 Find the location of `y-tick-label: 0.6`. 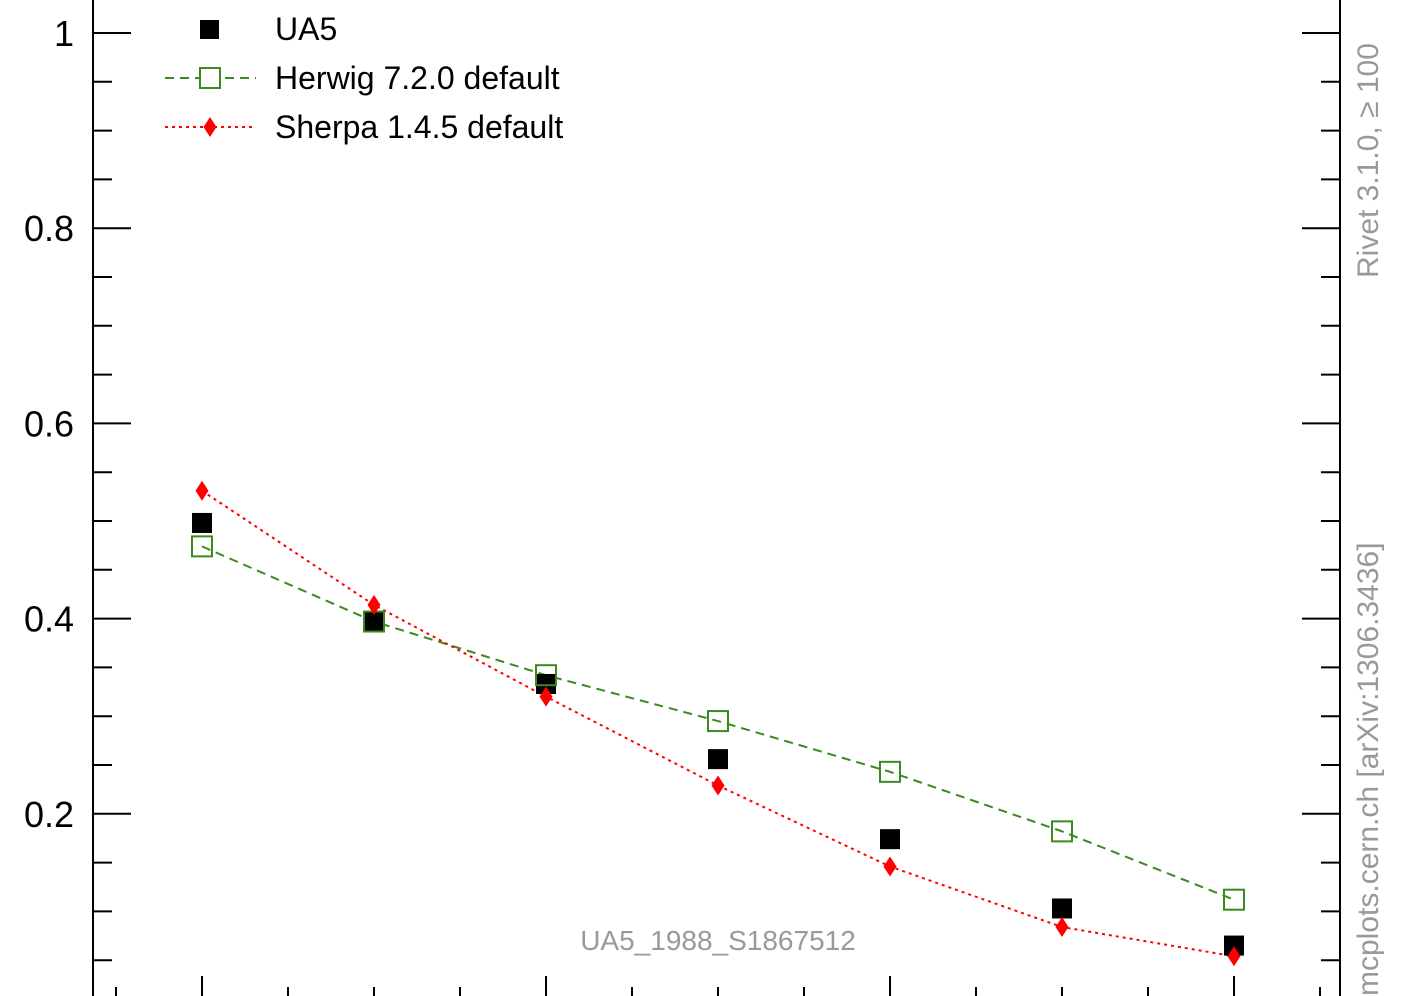

y-tick-label: 0.6 is located at coordinates (49, 423).